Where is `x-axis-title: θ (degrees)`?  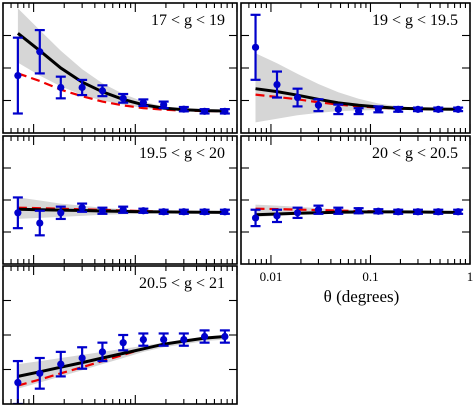
x-axis-title: θ (degrees) is located at coordinates (362, 296).